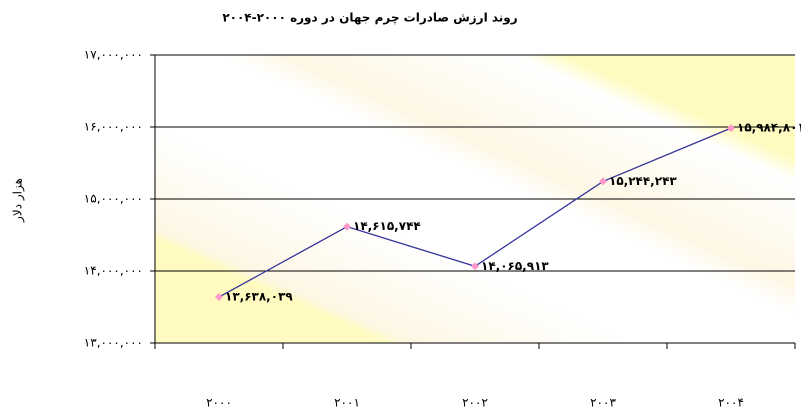 This screenshot has width=801, height=410. I want to click on y-axis-label: هزار دلار, so click(18, 200).